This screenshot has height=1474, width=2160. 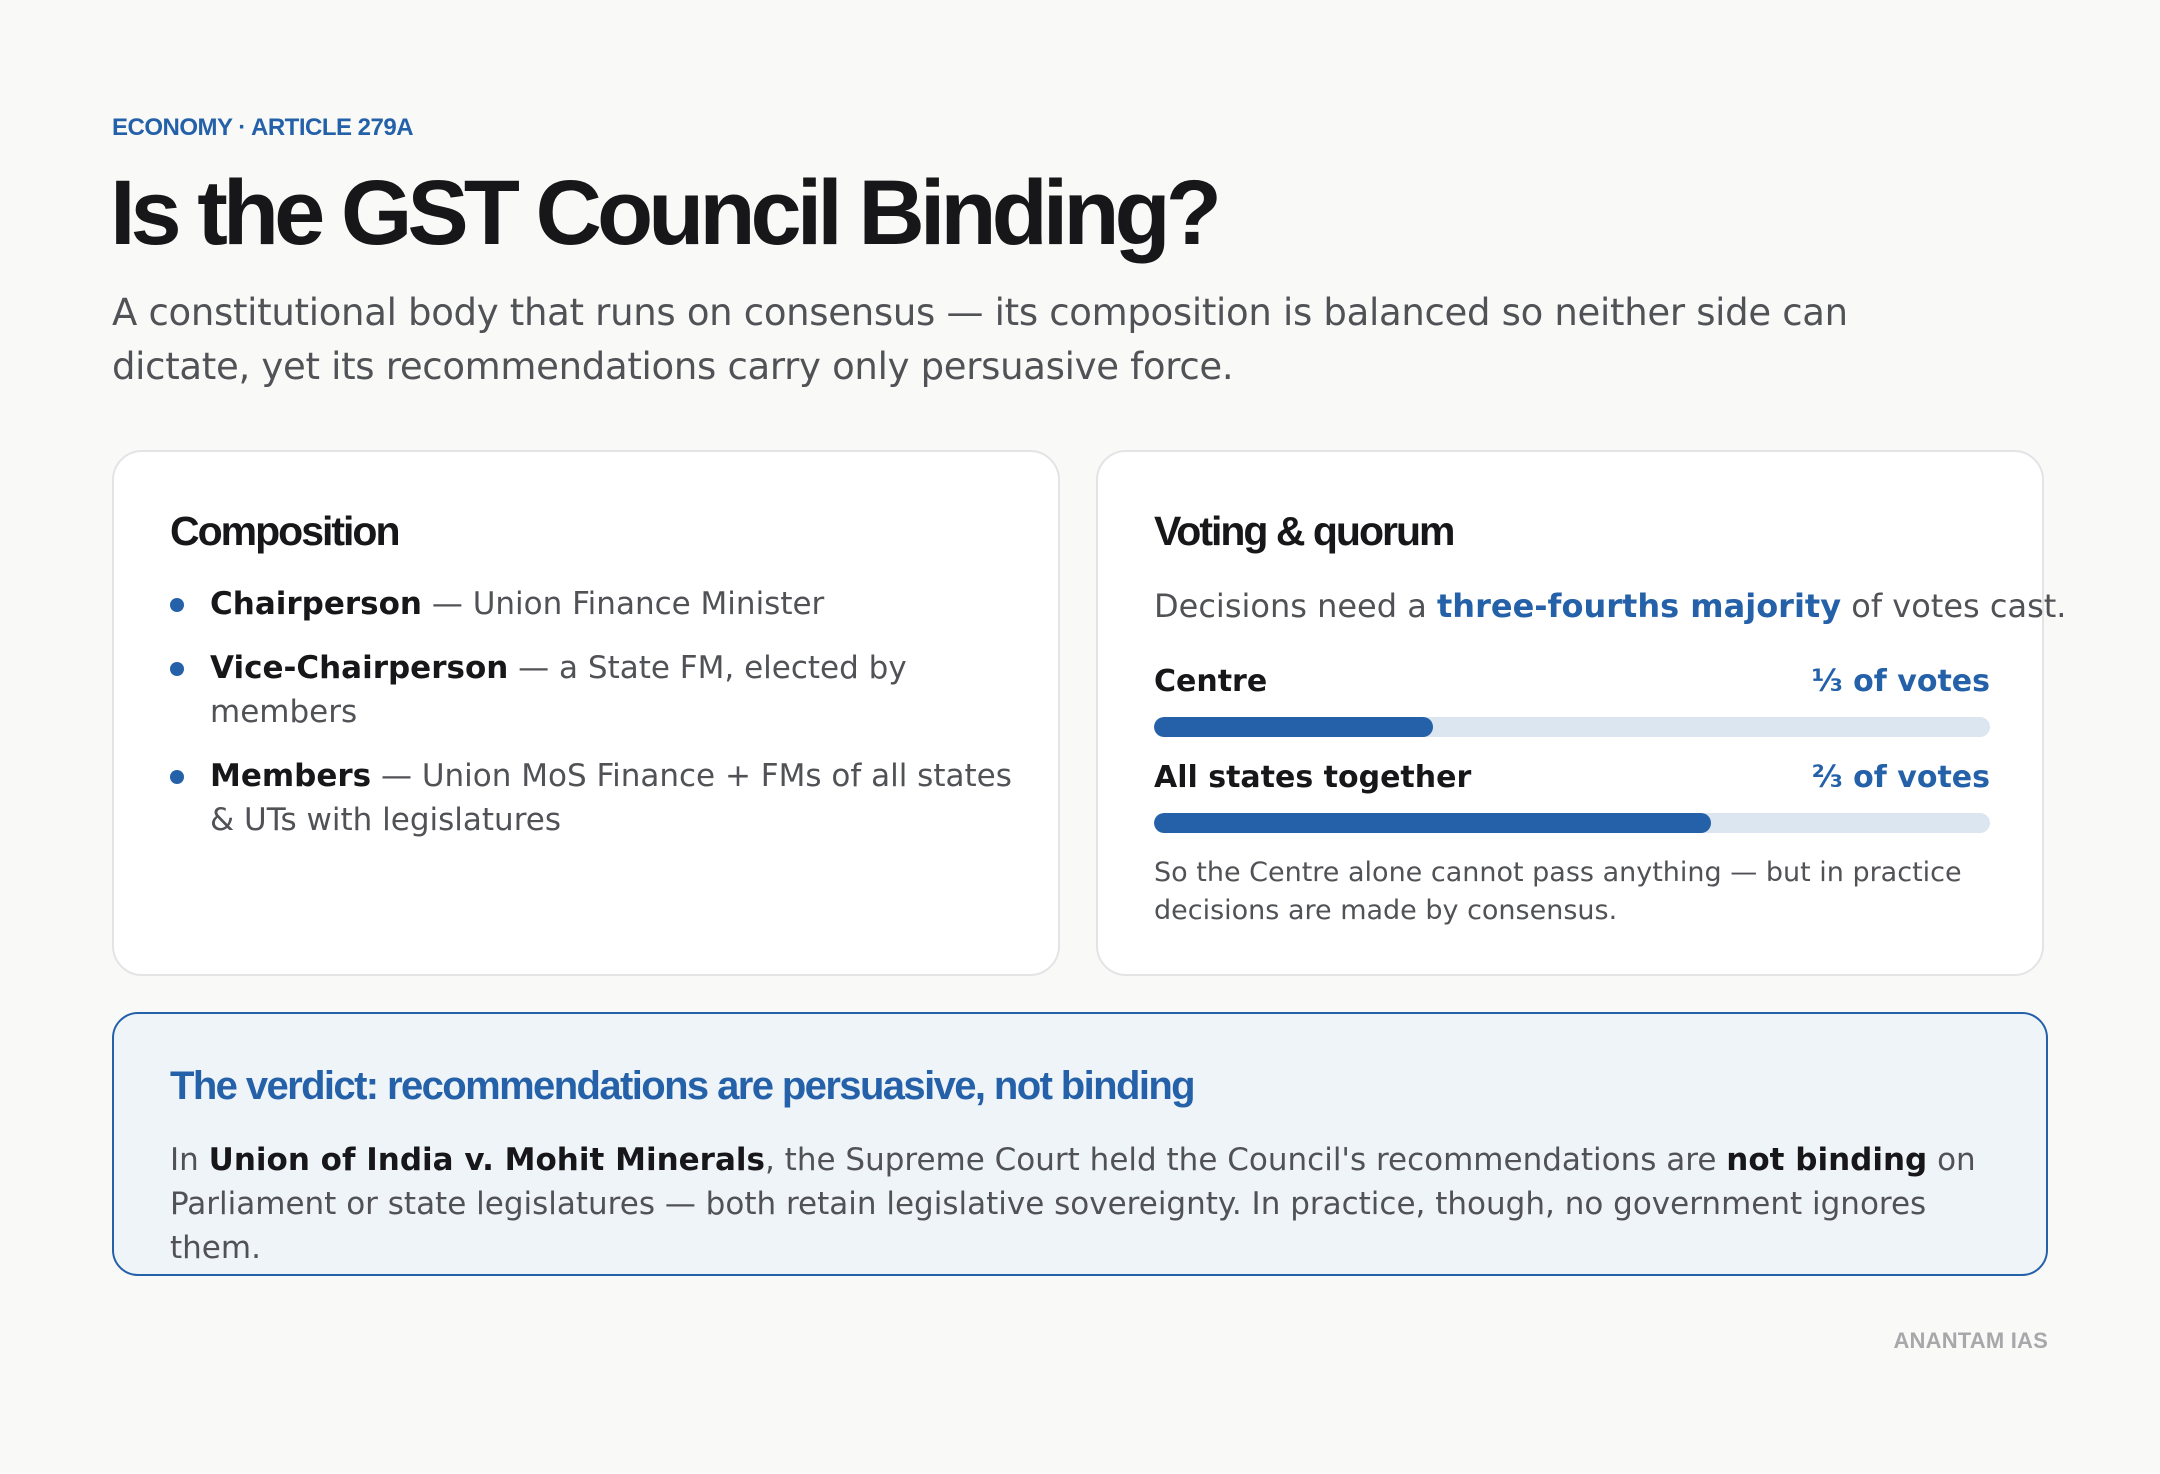 I want to click on page-title: Is the GST Council Binding?, so click(x=666, y=213).